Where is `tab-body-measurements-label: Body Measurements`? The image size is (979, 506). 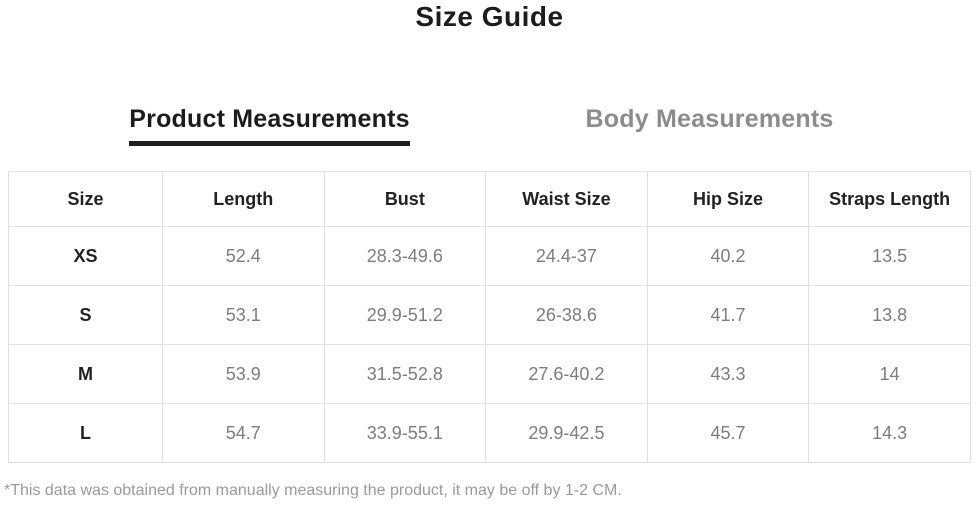
tab-body-measurements-label: Body Measurements is located at coordinates (709, 119).